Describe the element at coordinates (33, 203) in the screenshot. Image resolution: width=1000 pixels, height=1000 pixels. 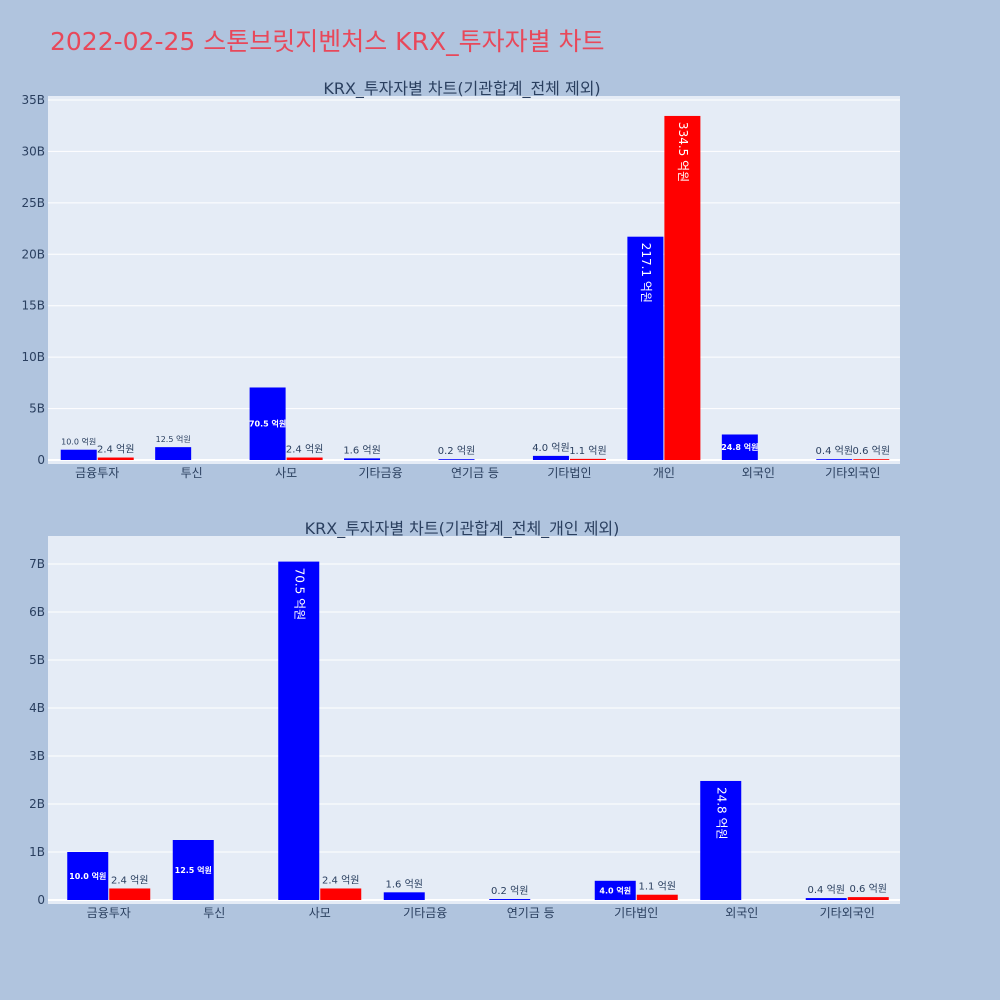
I see `y-tick-label: 25B` at that location.